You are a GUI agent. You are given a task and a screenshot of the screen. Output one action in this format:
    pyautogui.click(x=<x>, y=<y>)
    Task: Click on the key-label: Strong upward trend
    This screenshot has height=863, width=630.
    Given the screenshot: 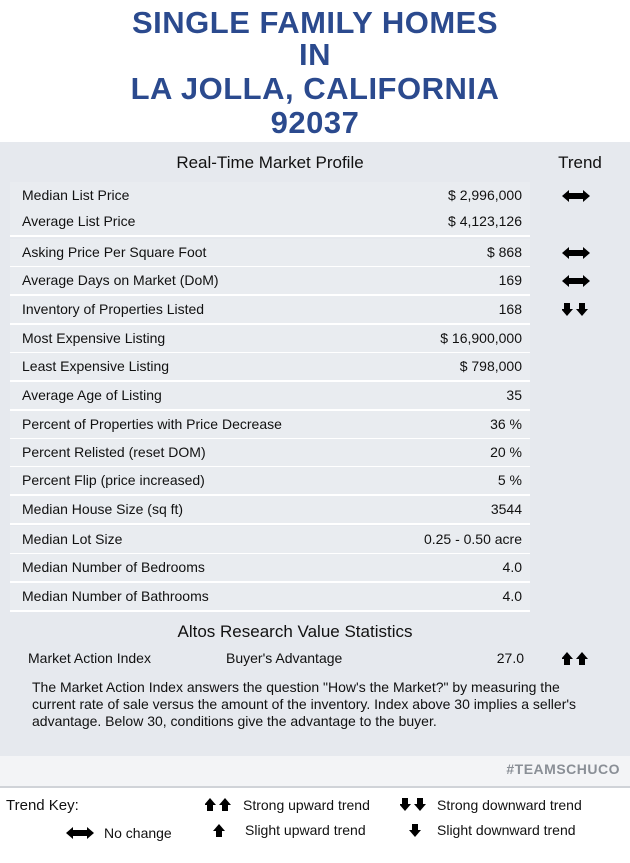 What is the action you would take?
    pyautogui.click(x=306, y=805)
    